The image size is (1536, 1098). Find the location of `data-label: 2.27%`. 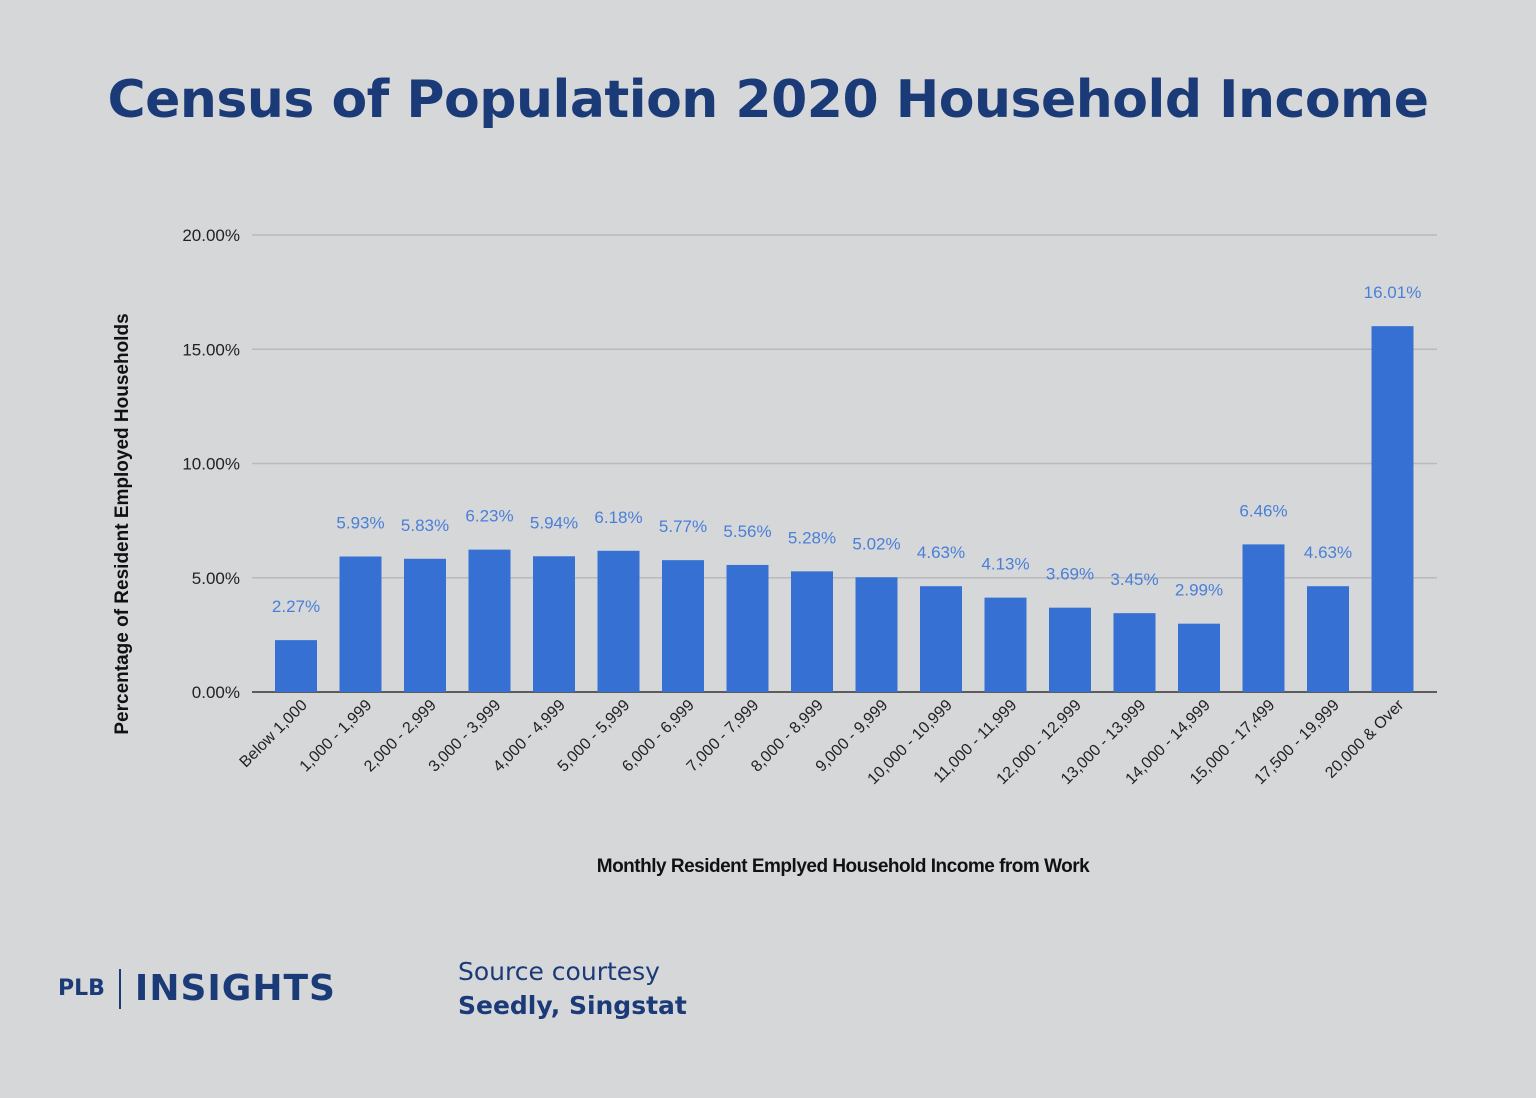

data-label: 2.27% is located at coordinates (296, 606).